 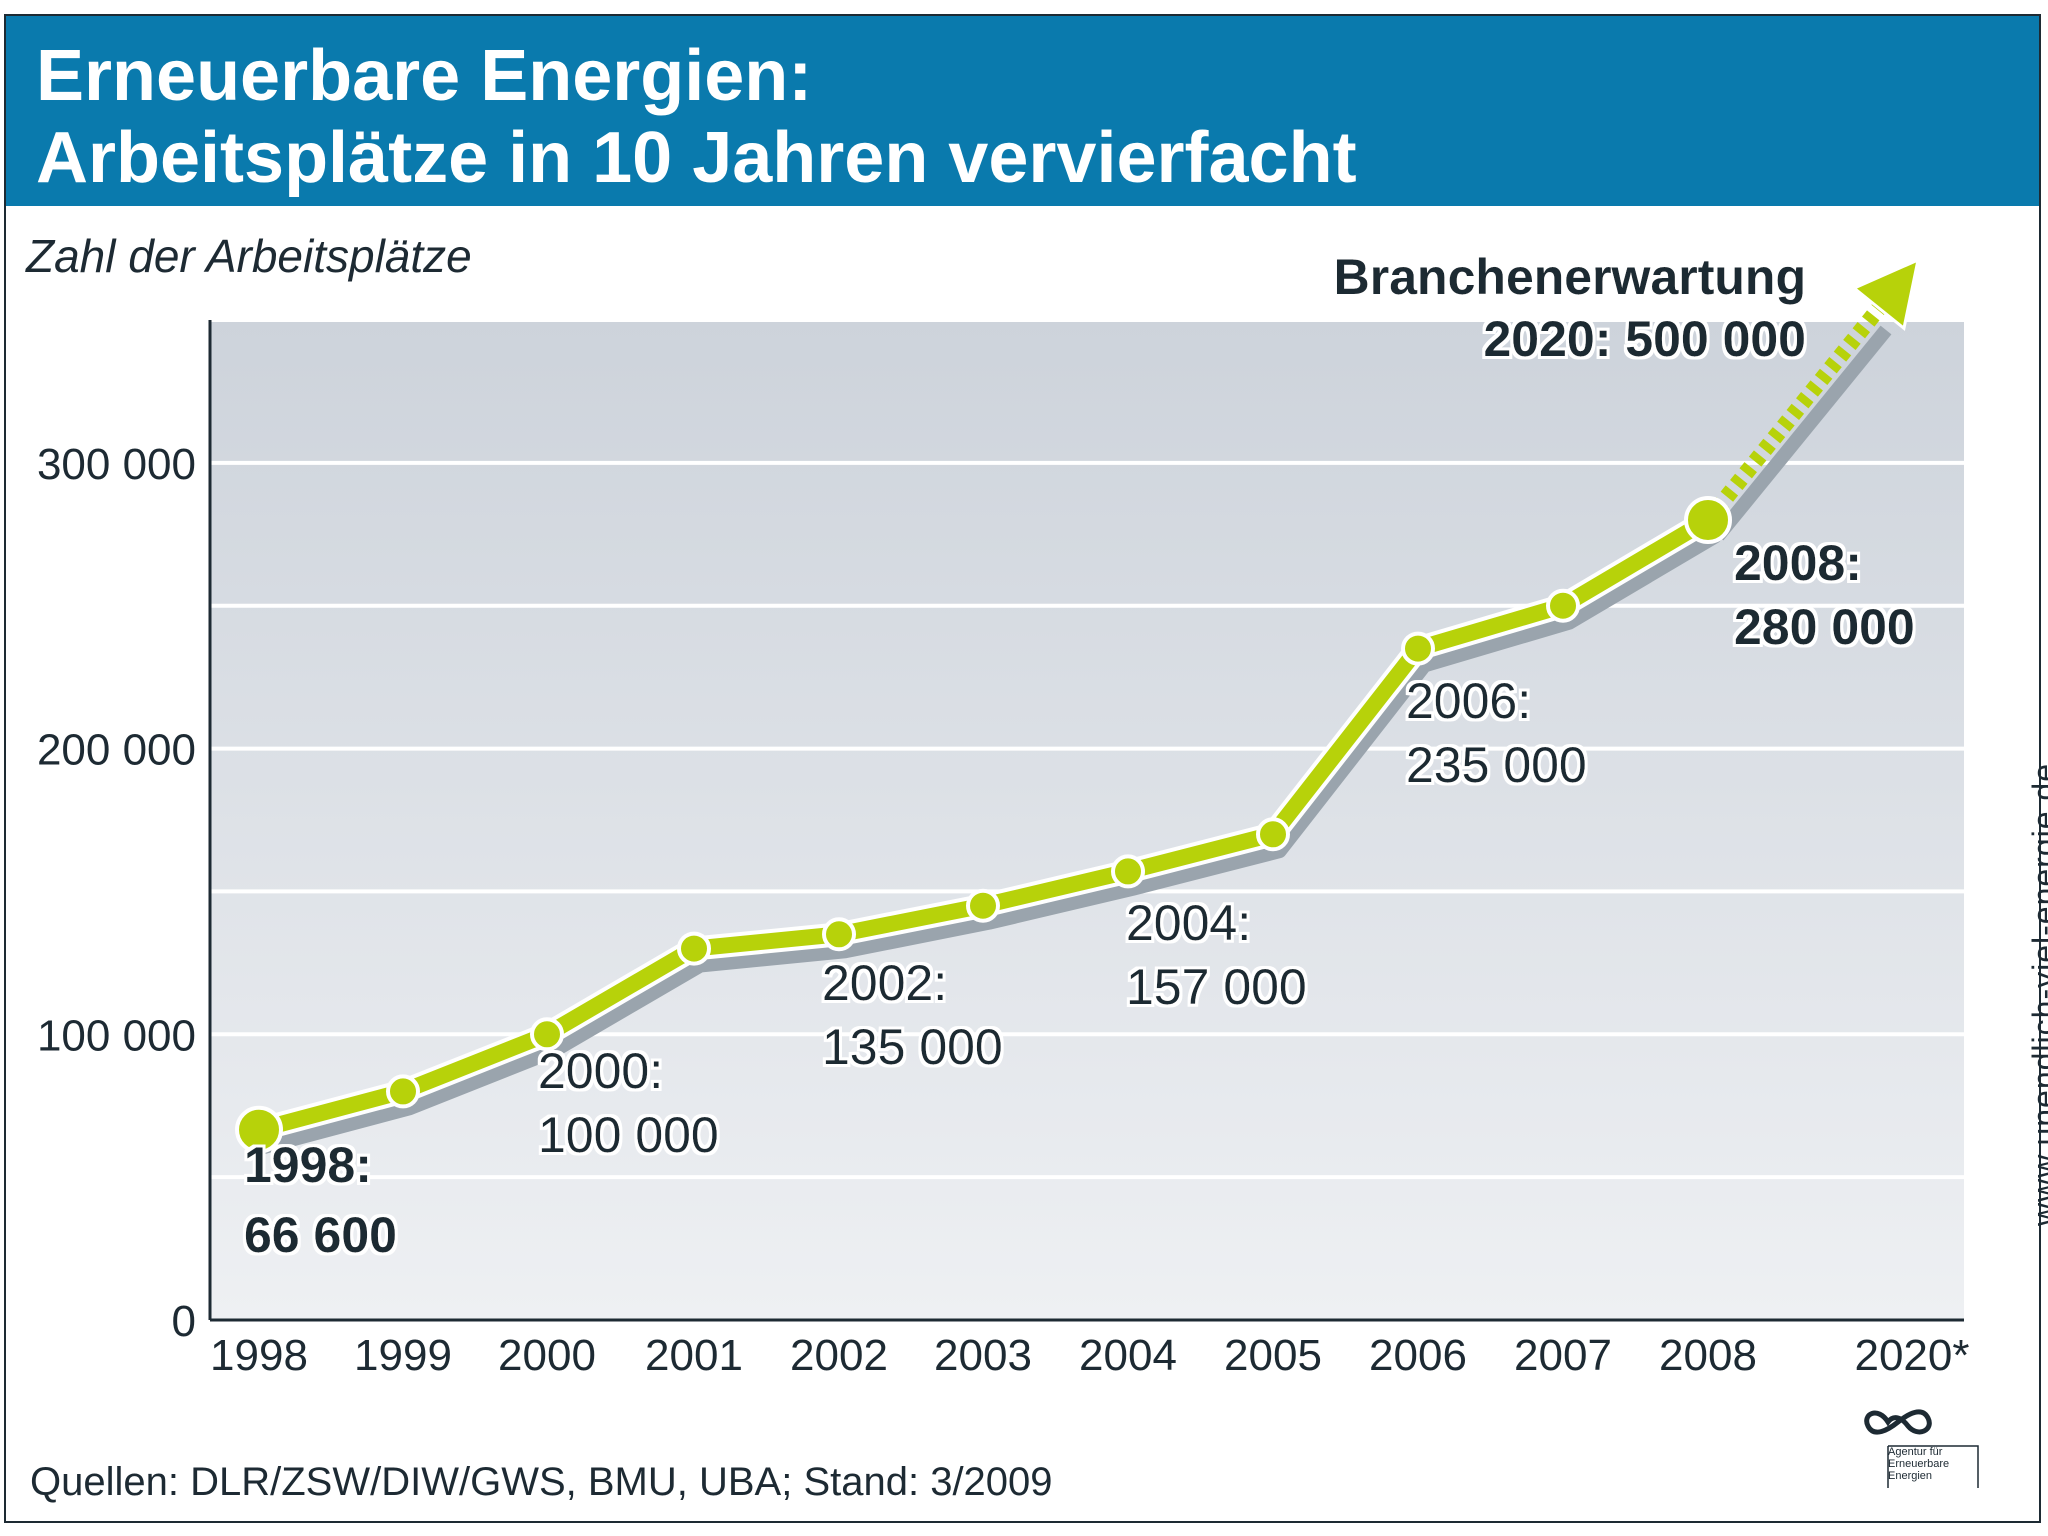 What do you see at coordinates (983, 1355) in the screenshot?
I see `x-tick-label: 2003` at bounding box center [983, 1355].